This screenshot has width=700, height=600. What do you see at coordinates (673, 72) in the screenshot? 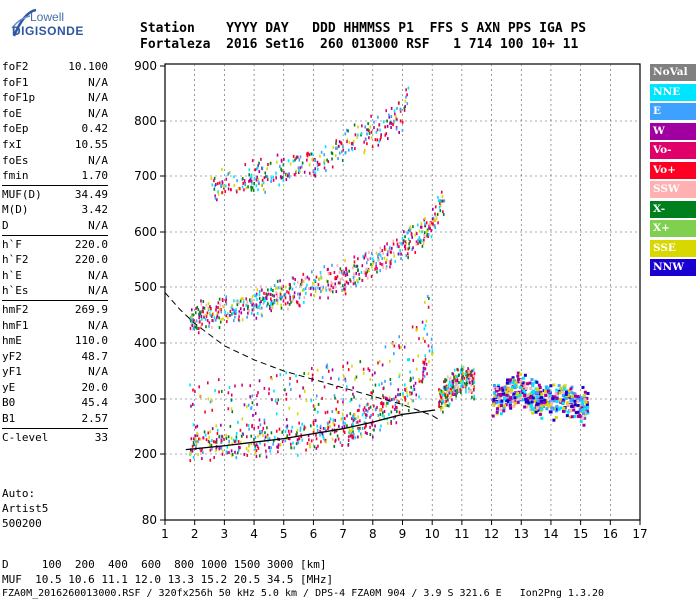
I see `legend-item-noval: NoVal` at bounding box center [673, 72].